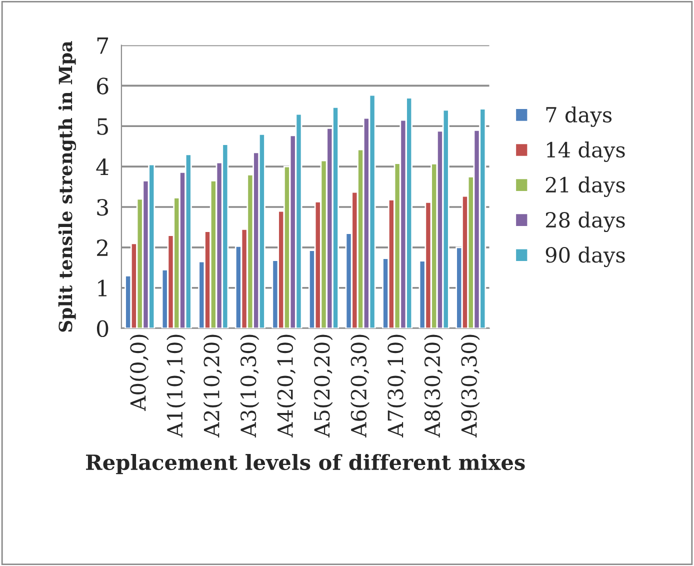  Describe the element at coordinates (396, 386) in the screenshot. I see `x-tick-label: A7(30,10)` at that location.